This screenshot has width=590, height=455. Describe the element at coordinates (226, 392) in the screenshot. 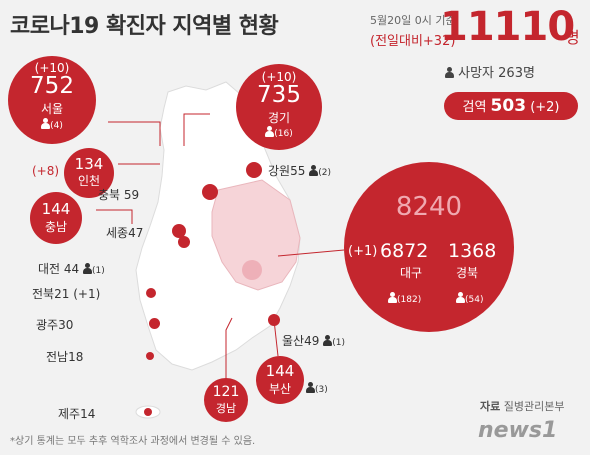

I see `gyeongnam-count: 121` at that location.